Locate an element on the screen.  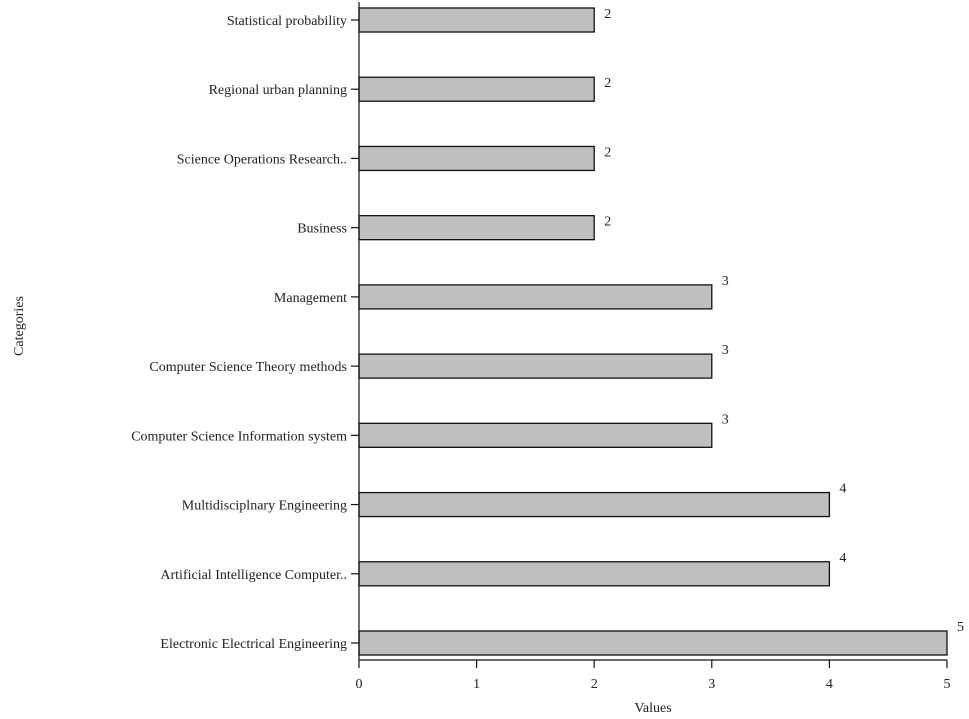
x-tick-label: 2 is located at coordinates (594, 684).